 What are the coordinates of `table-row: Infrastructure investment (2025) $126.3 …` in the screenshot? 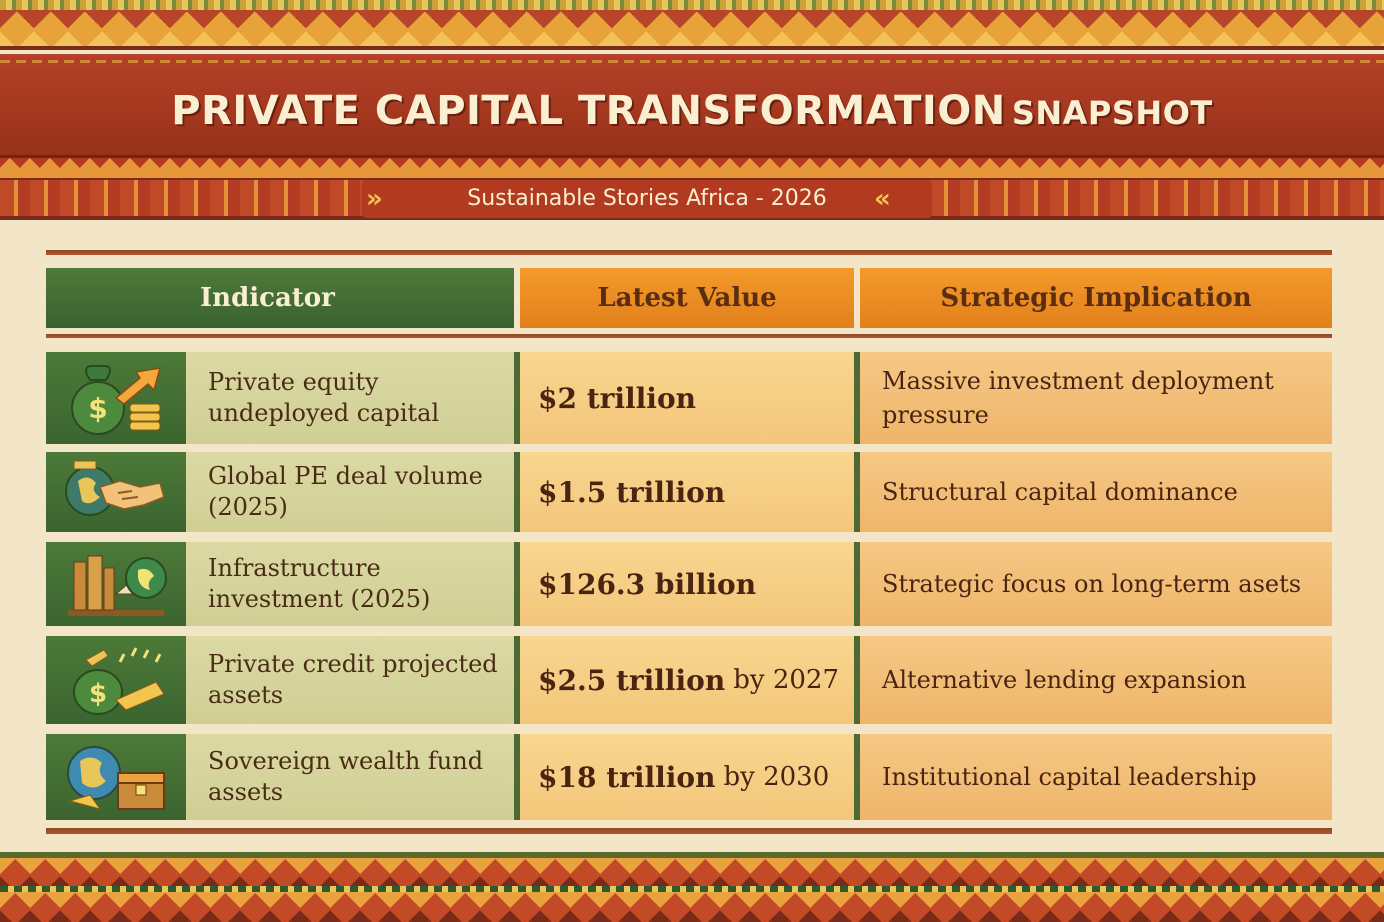 It's located at (689, 584).